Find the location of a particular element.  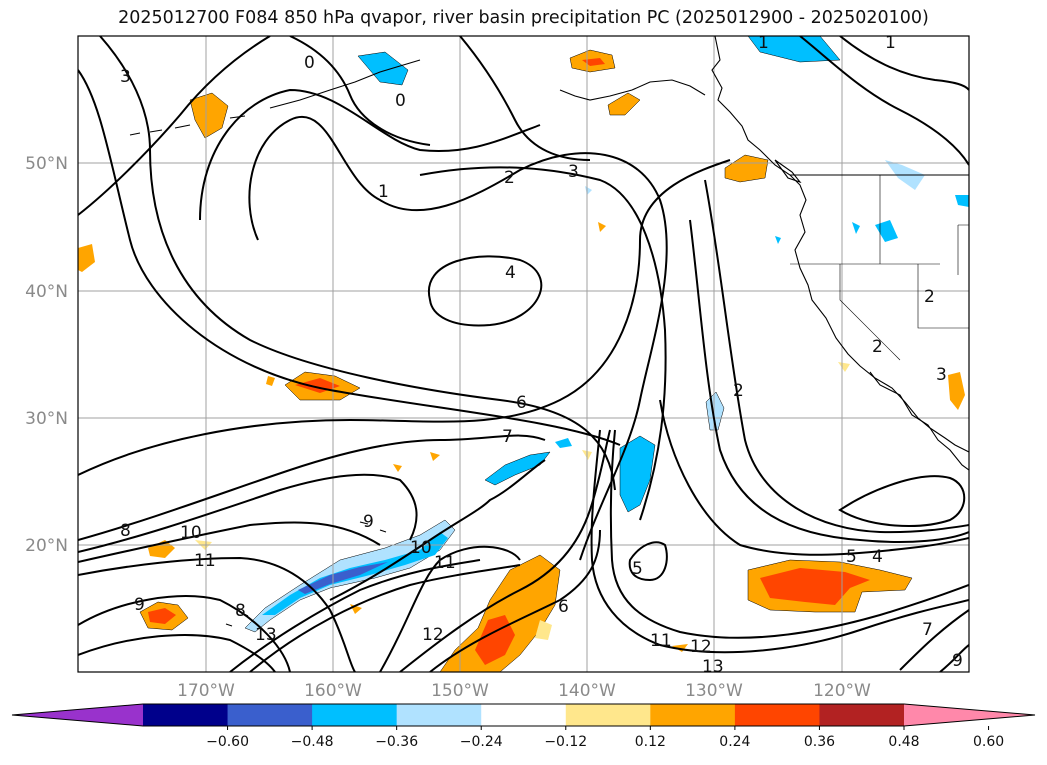

colorbar-extend-low is located at coordinates (77, 715).